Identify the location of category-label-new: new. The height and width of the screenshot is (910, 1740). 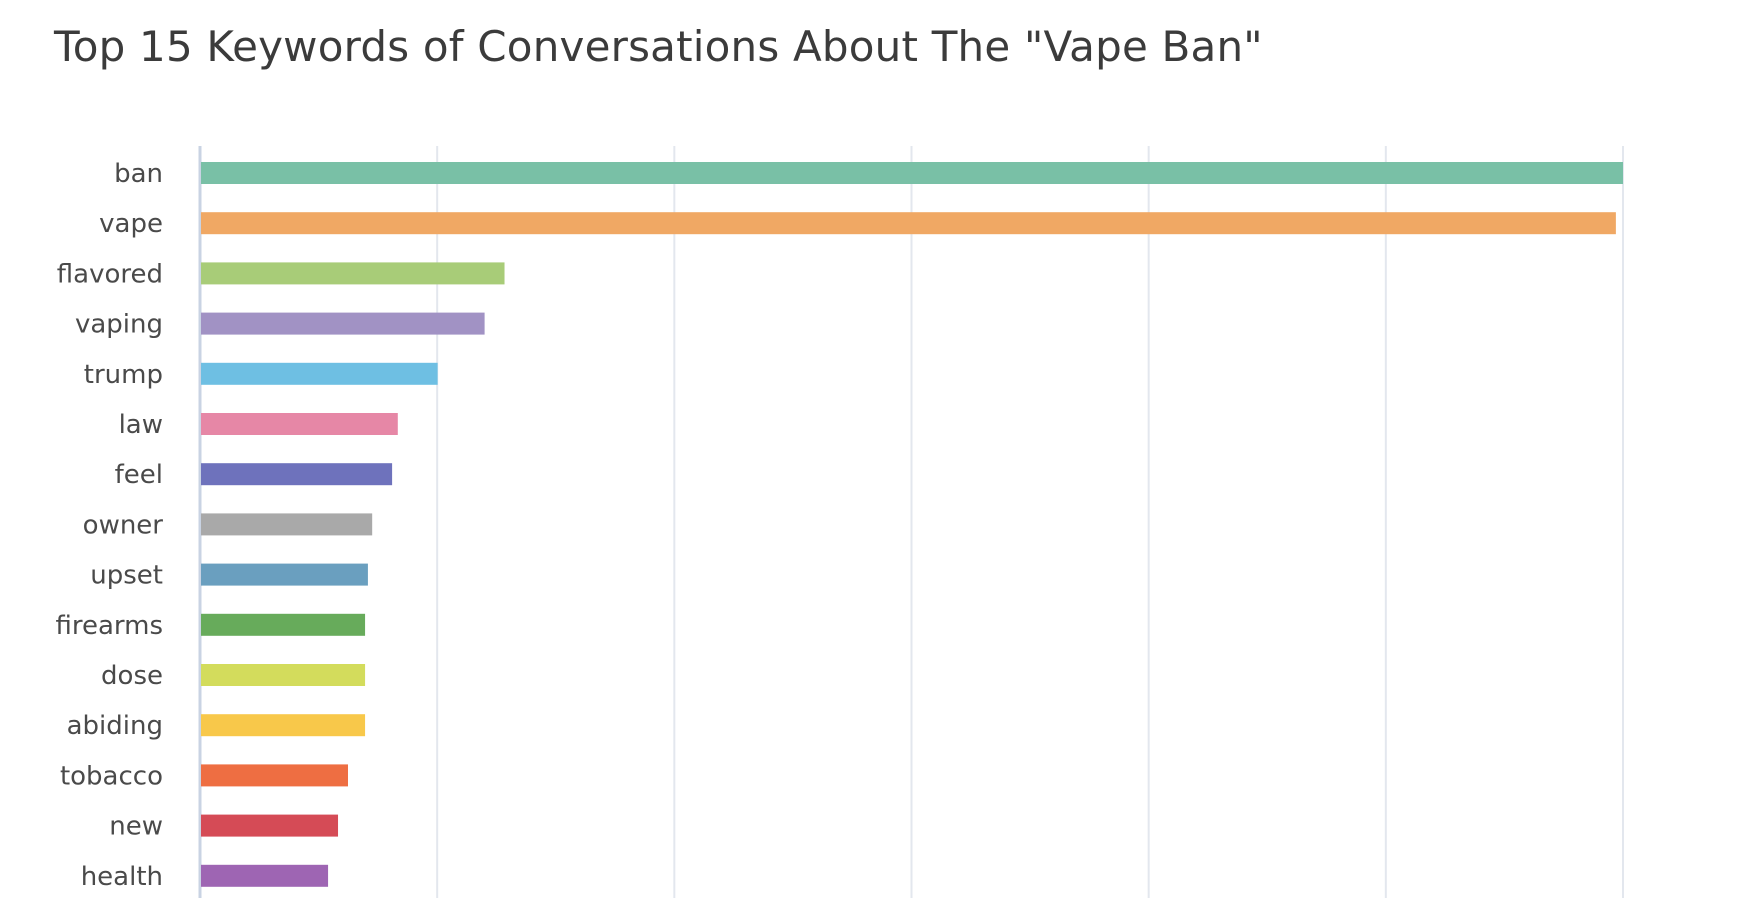
(136, 827).